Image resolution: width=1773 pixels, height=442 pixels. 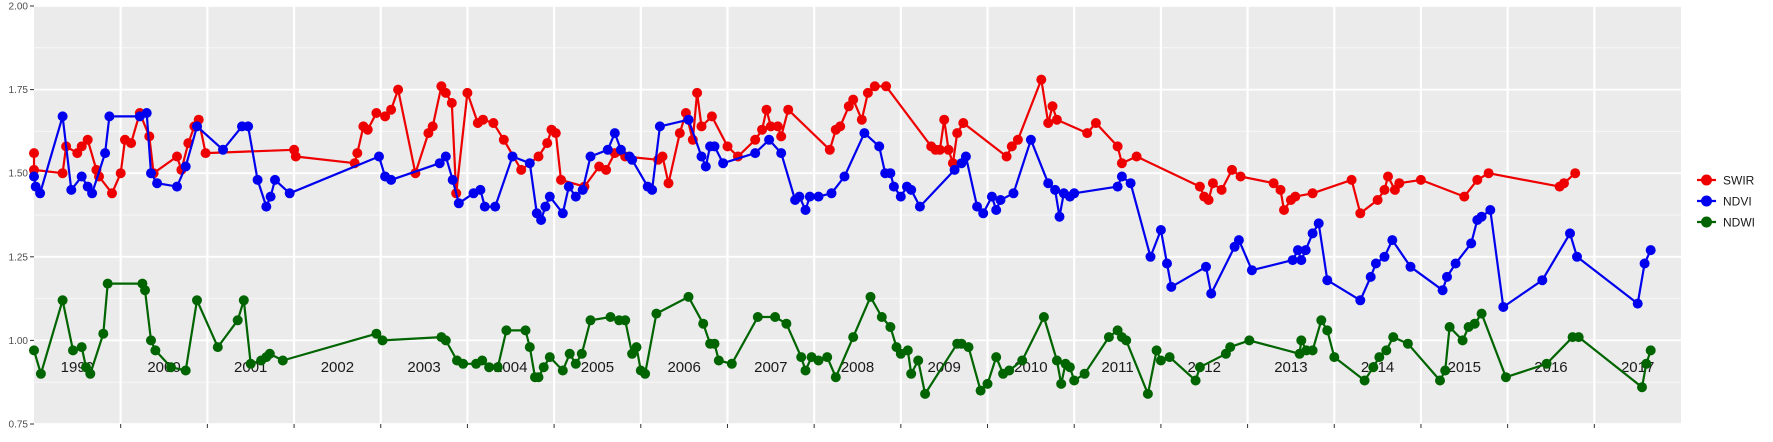 What do you see at coordinates (1726, 202) in the screenshot?
I see `legend: SWIR NDVI NDWI` at bounding box center [1726, 202].